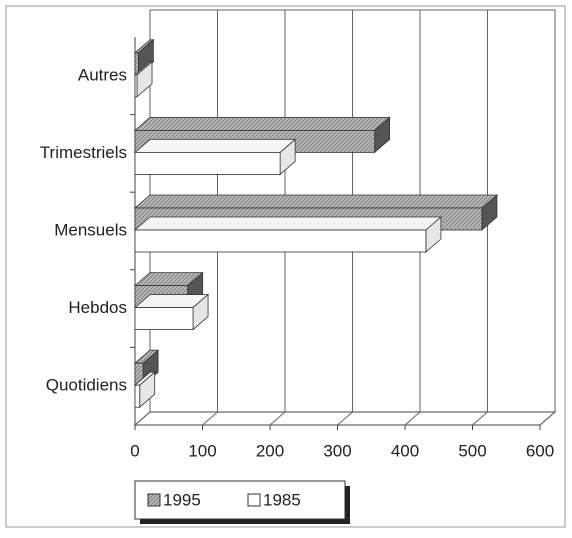  What do you see at coordinates (86, 385) in the screenshot?
I see `category-label: Quotidiens` at bounding box center [86, 385].